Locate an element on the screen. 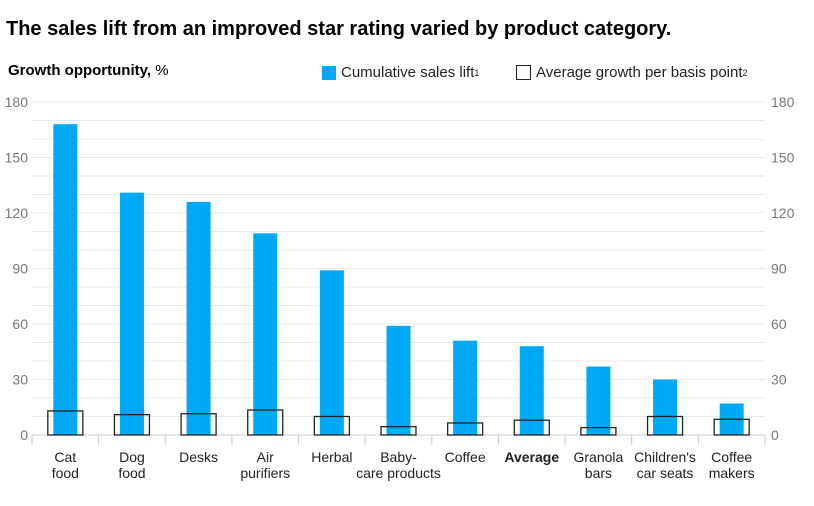 Image resolution: width=814 pixels, height=506 pixels. x-tick-label: purifiers is located at coordinates (265, 473).